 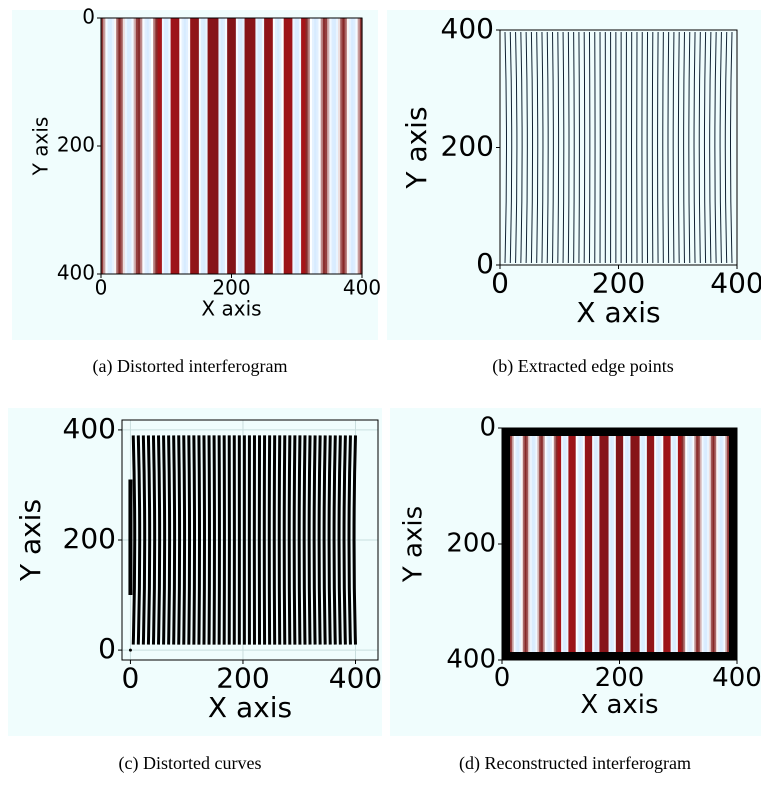 I want to click on caption: (b) Extracted edge points, so click(x=582, y=366).